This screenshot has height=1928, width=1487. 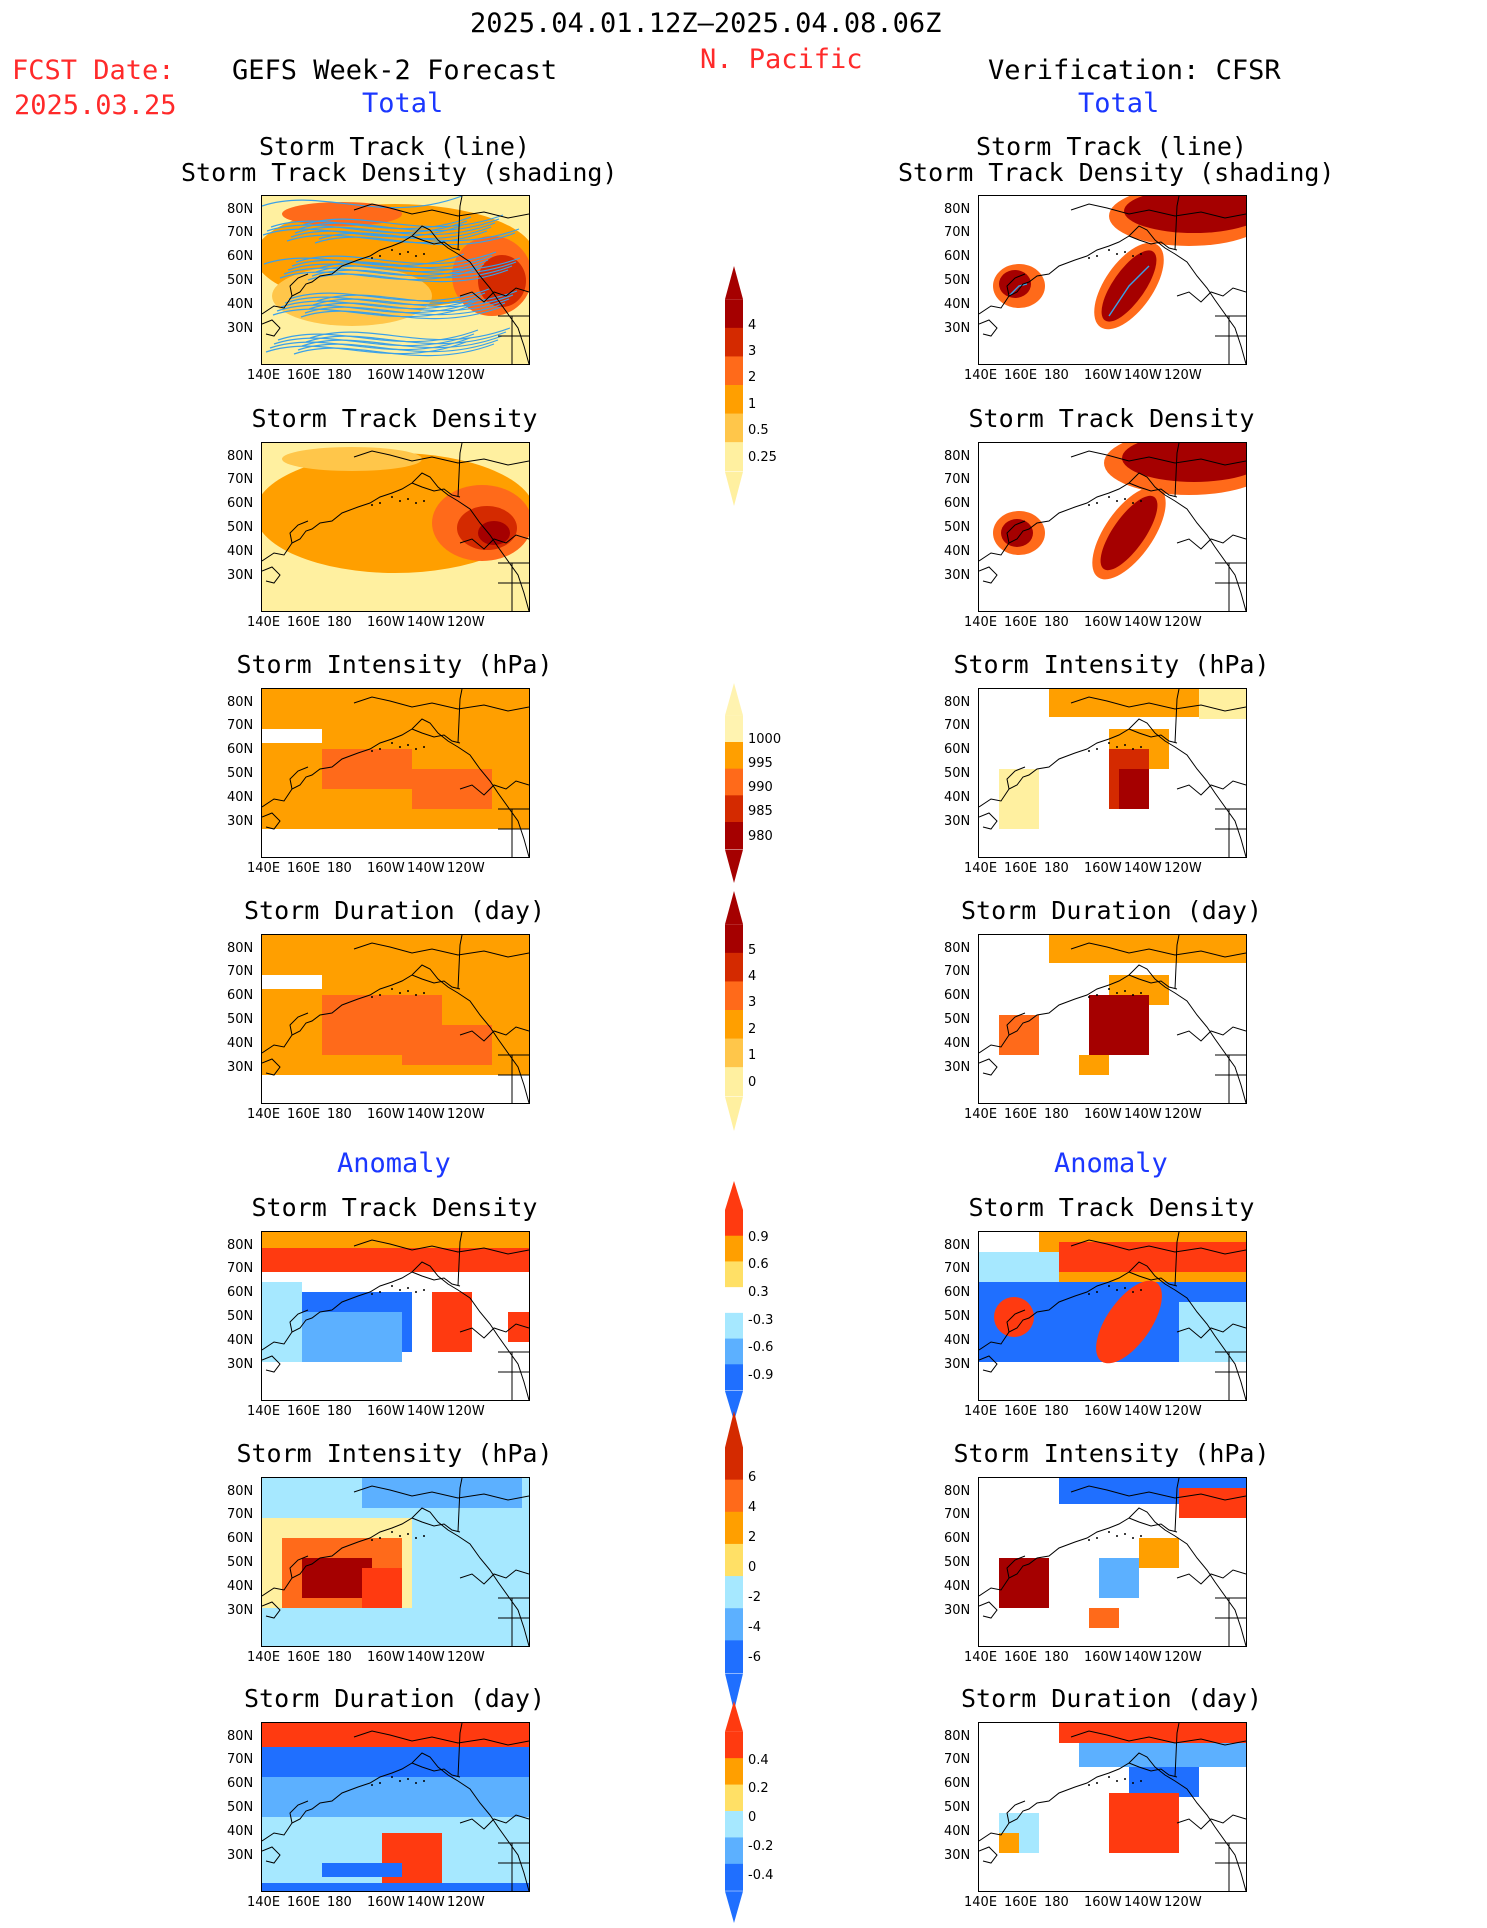 I want to click on colorbar-tick-label: 4, so click(x=752, y=1507).